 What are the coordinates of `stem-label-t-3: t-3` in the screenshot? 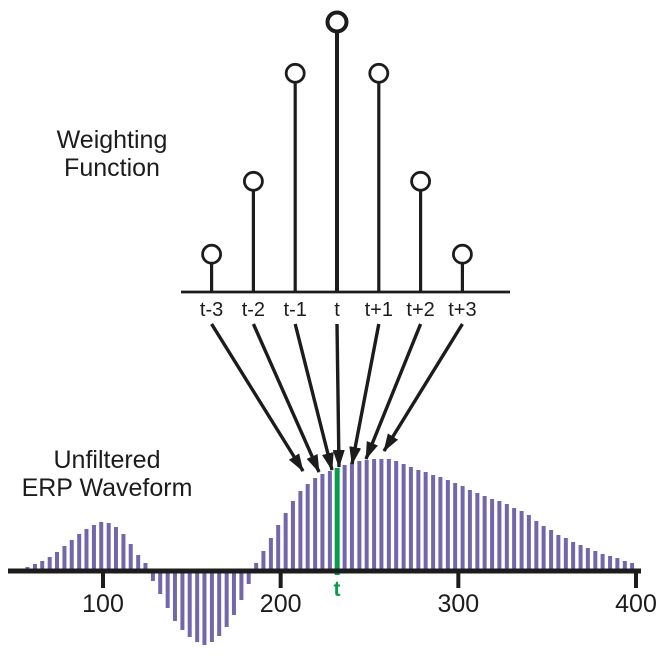 It's located at (211, 310).